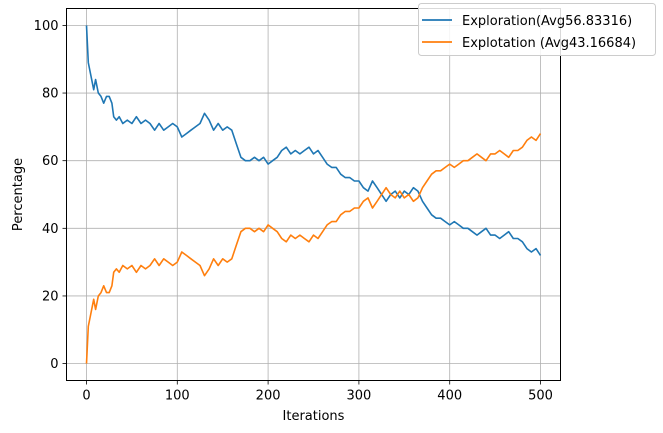 Image resolution: width=663 pixels, height=433 pixels. I want to click on y-tick-label: 80, so click(50, 94).